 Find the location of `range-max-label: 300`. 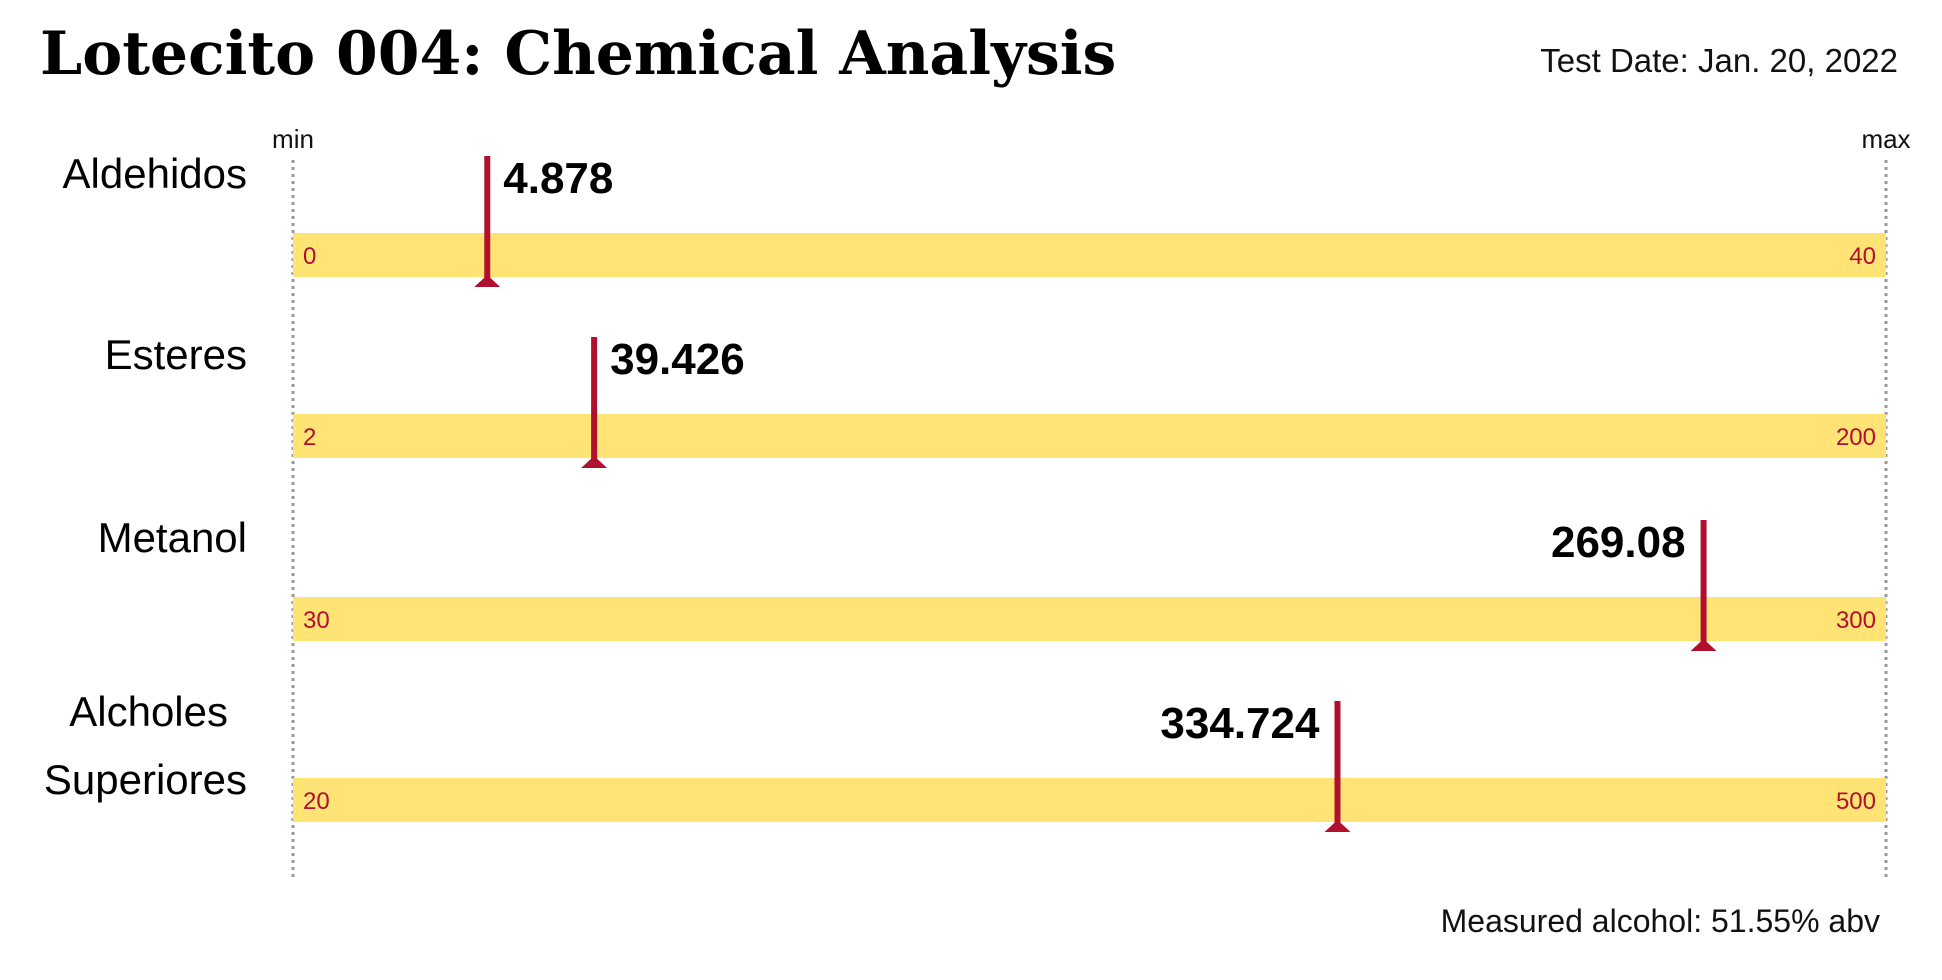

range-max-label: 300 is located at coordinates (1856, 620).